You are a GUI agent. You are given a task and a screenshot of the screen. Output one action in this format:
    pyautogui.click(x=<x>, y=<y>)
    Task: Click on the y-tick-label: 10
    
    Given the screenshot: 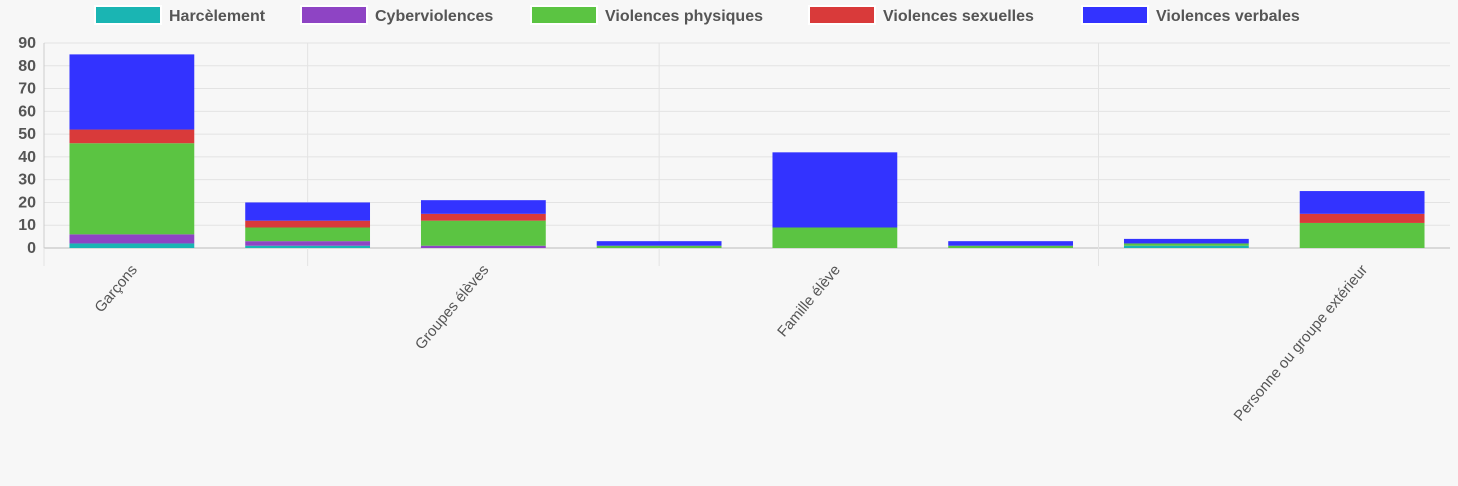 What is the action you would take?
    pyautogui.click(x=27, y=225)
    